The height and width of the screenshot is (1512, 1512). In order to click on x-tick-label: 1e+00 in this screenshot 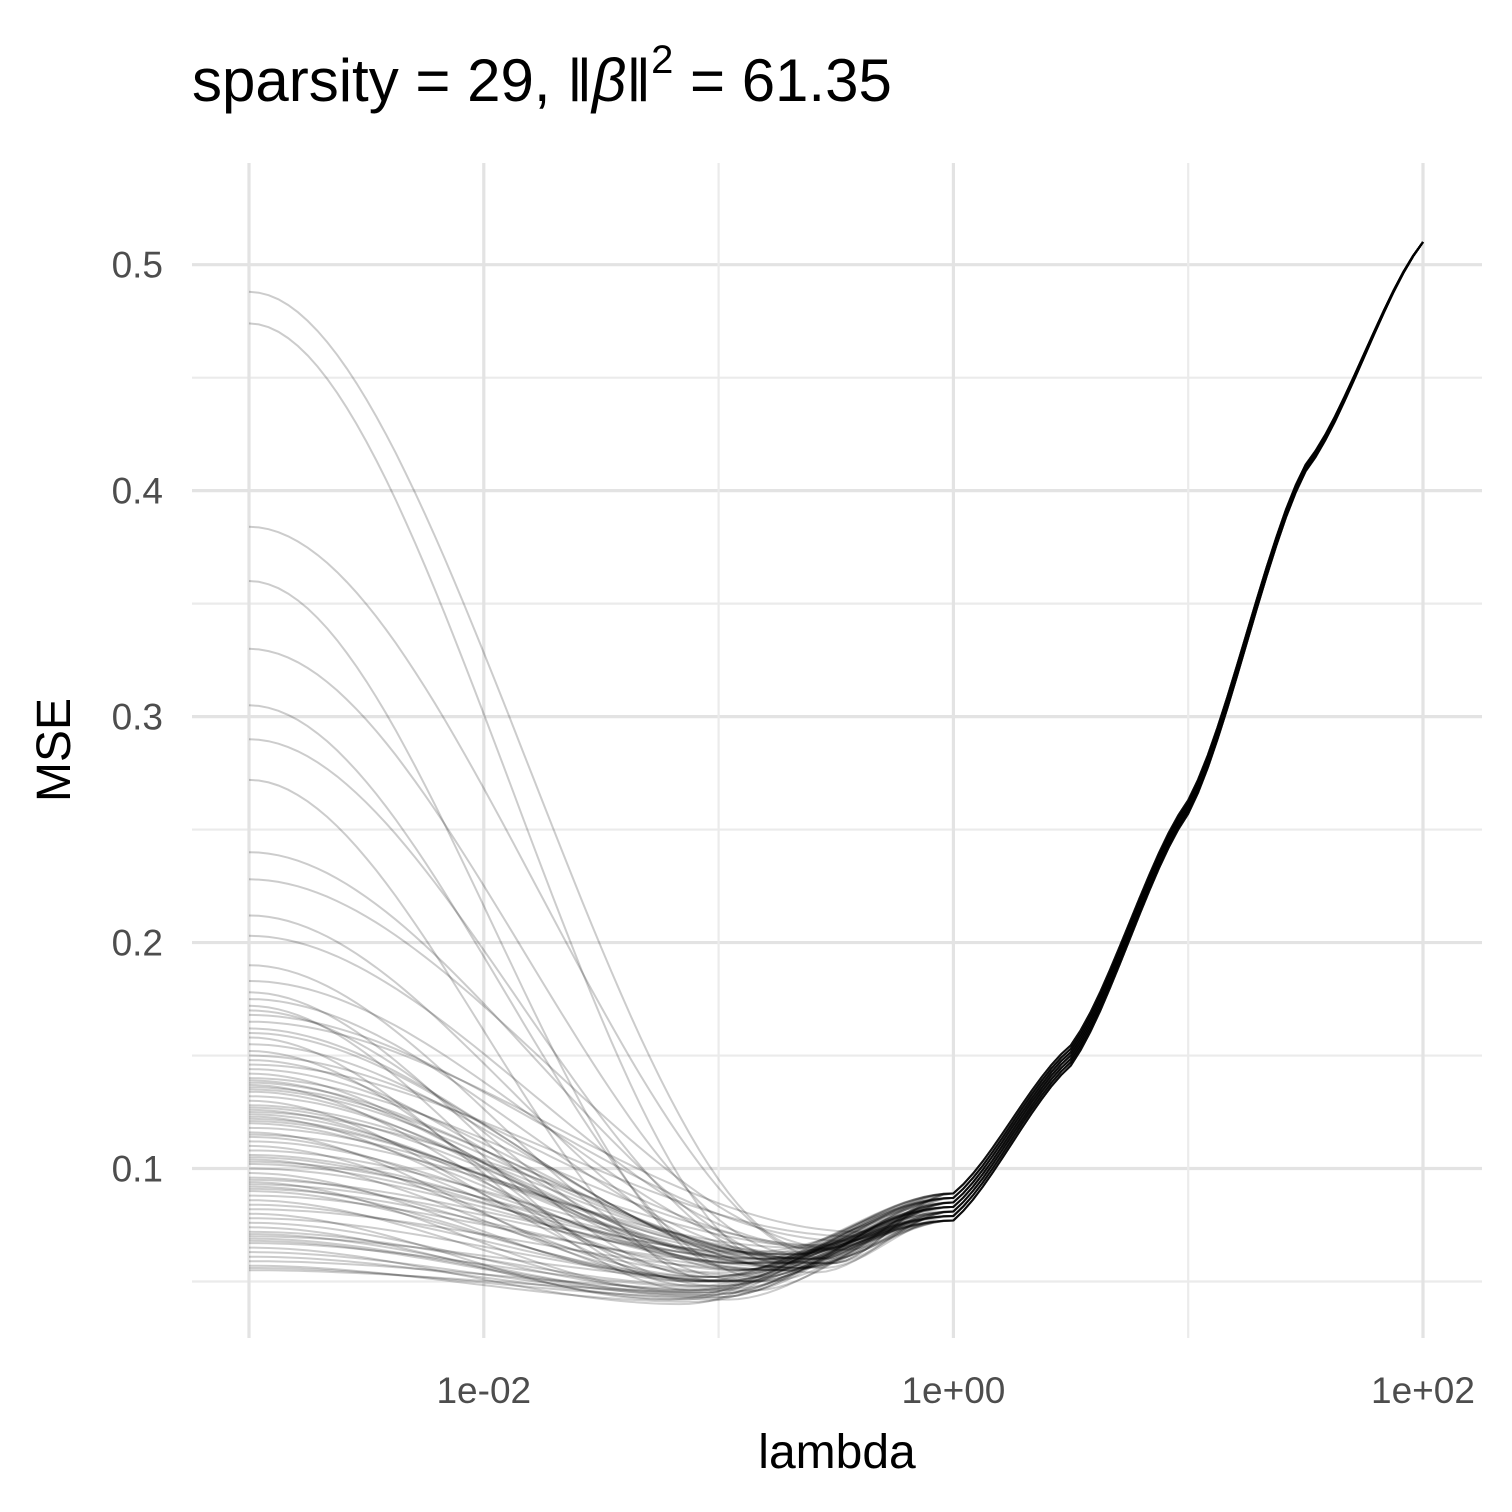, I will do `click(953, 1390)`.